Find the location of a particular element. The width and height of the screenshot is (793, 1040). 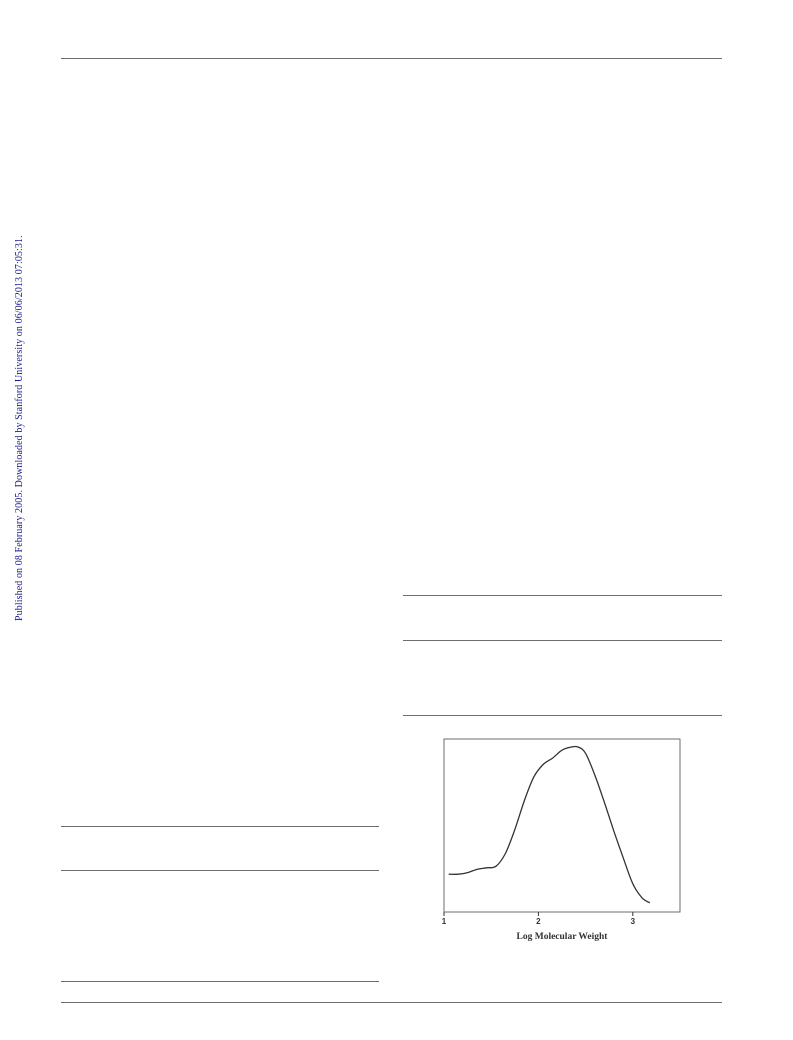

molecular-weight-distribution-figure: 1 2 3 Log Molecular Weight is located at coordinates (562, 840).